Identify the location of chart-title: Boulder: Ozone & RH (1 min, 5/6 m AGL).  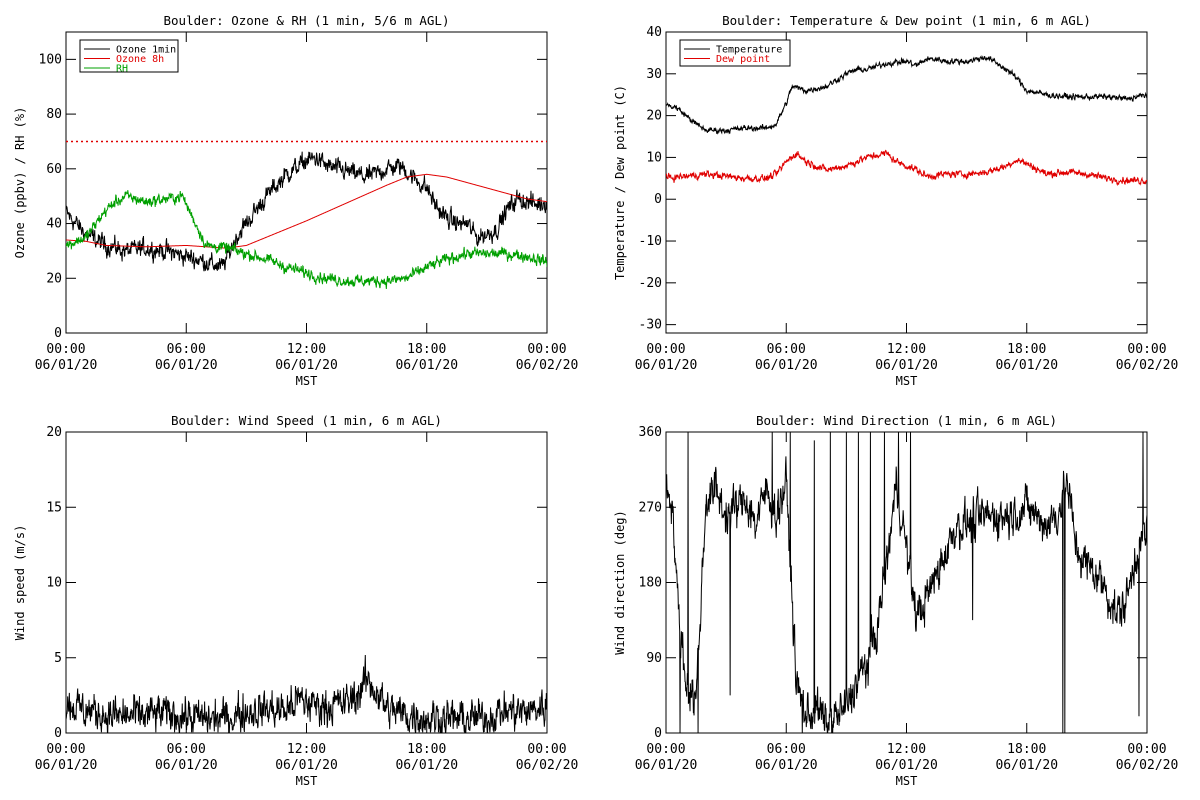
(307, 20).